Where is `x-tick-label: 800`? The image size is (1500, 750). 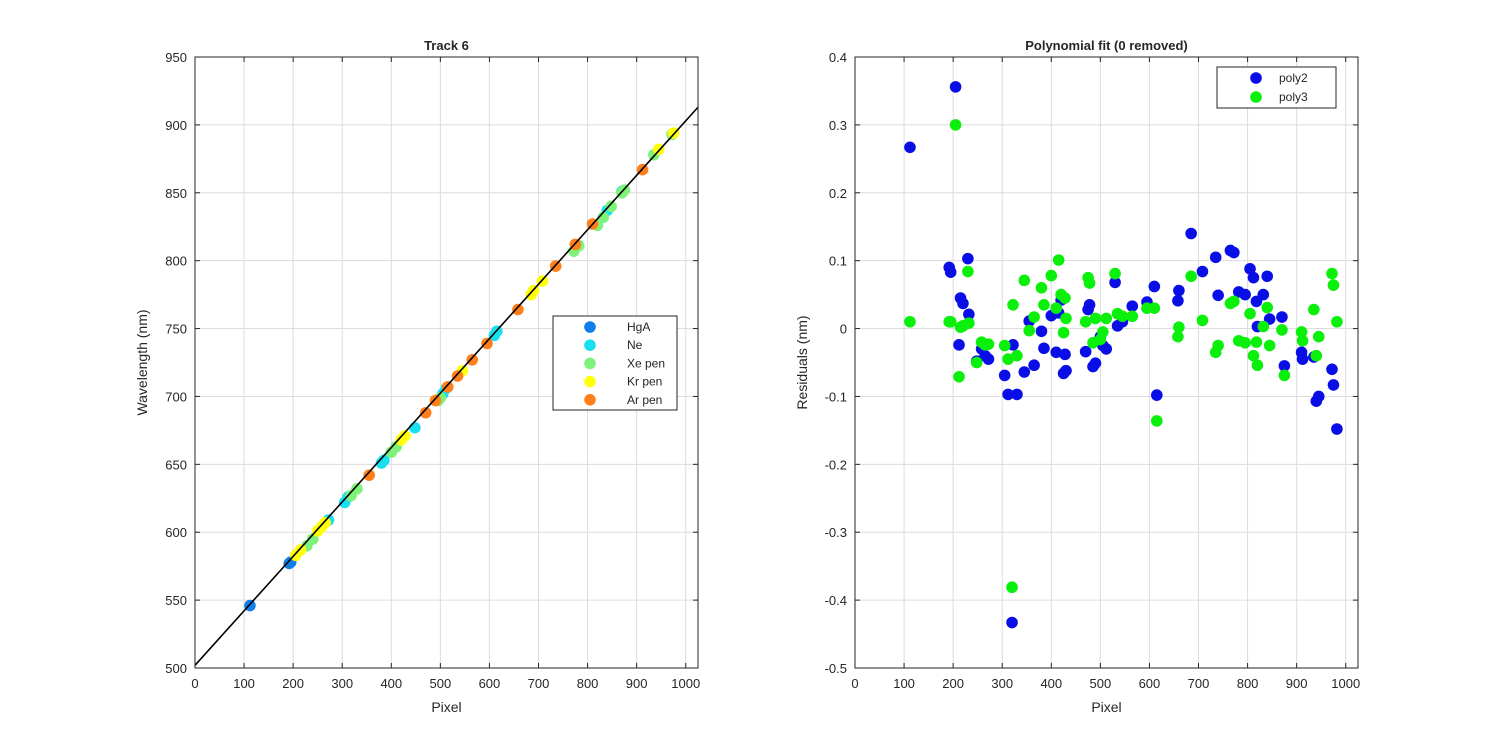
x-tick-label: 800 is located at coordinates (1248, 683).